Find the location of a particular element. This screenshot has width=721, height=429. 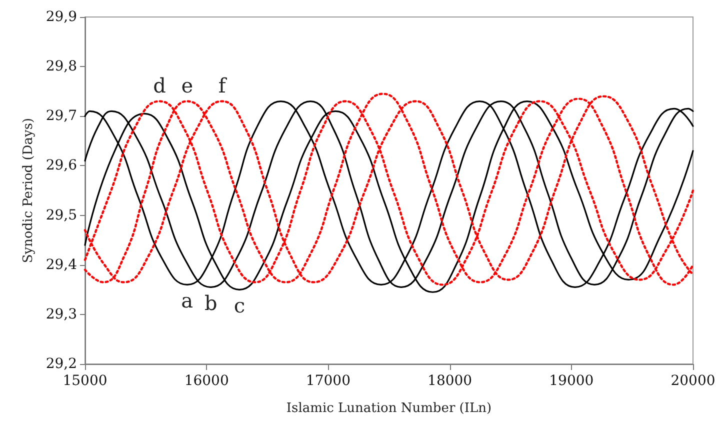

annotation: c is located at coordinates (240, 306).